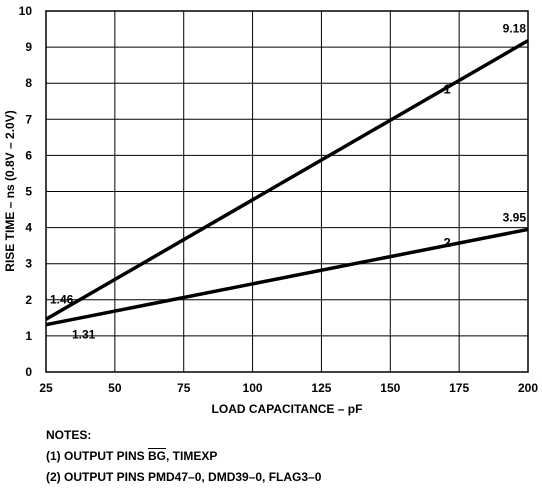 Image resolution: width=542 pixels, height=503 pixels. Describe the element at coordinates (459, 388) in the screenshot. I see `x-tick-label-175: 175` at that location.